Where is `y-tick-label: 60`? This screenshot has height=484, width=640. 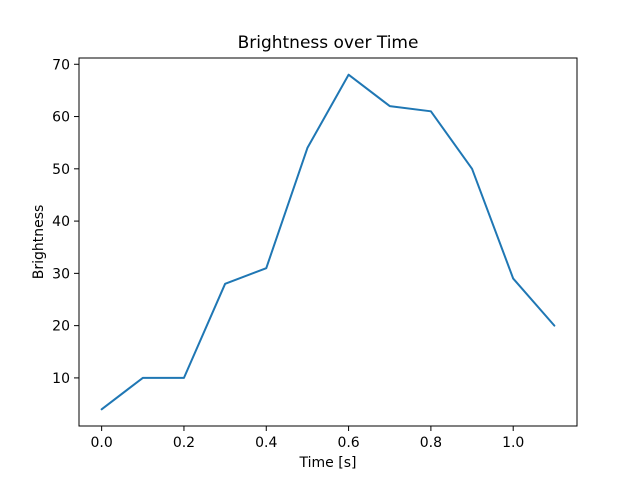
y-tick-label: 60 is located at coordinates (61, 118).